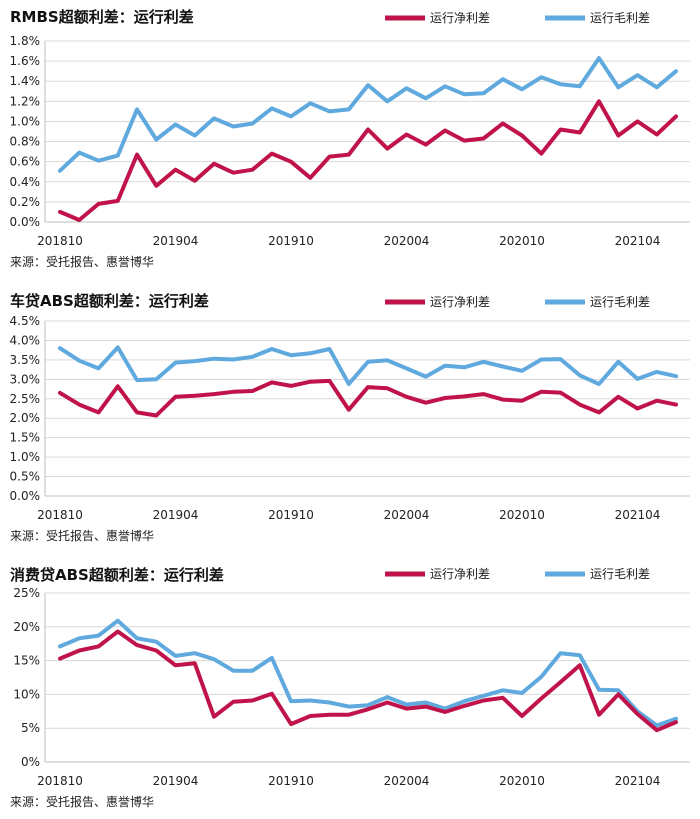  What do you see at coordinates (25, 142) in the screenshot?
I see `y-tick-label: 0.8%` at bounding box center [25, 142].